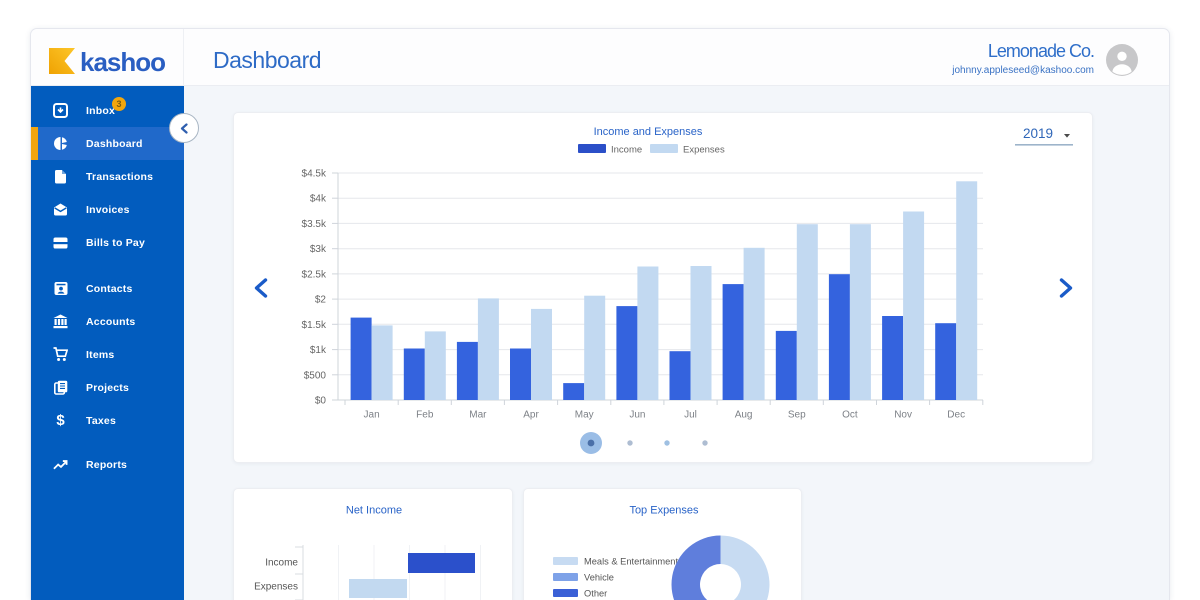 This screenshot has width=1200, height=600. What do you see at coordinates (631, 562) in the screenshot?
I see `svg-text: Meals & Entertainment` at bounding box center [631, 562].